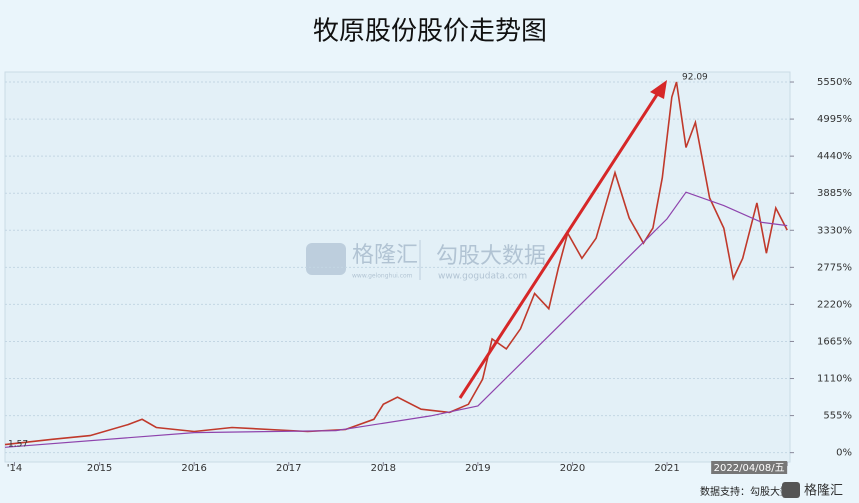 This screenshot has width=859, height=503. What do you see at coordinates (834, 119) in the screenshot?
I see `y-tick-label: 4995%` at bounding box center [834, 119].